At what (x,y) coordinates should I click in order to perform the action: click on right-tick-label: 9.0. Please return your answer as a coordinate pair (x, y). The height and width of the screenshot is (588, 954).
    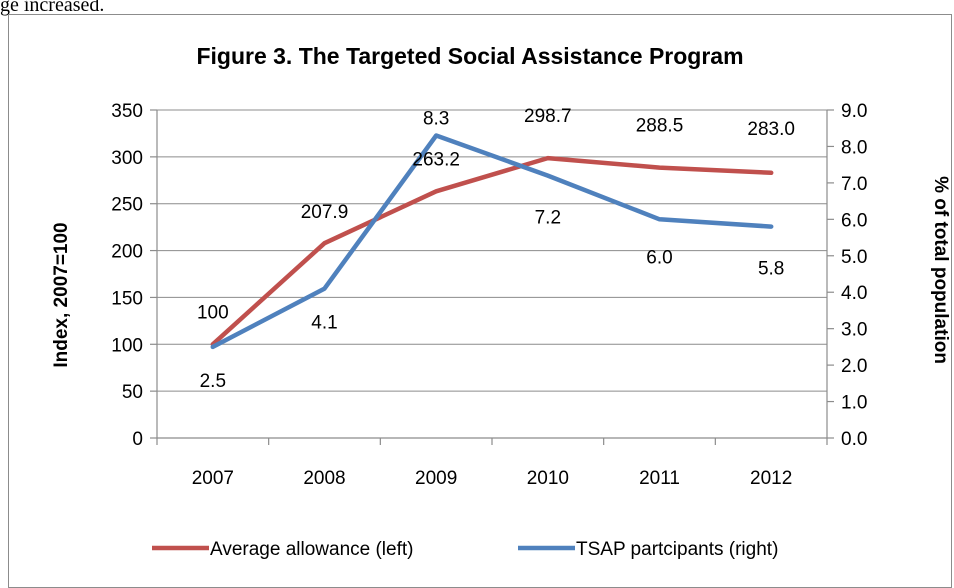
    Looking at the image, I should click on (854, 111).